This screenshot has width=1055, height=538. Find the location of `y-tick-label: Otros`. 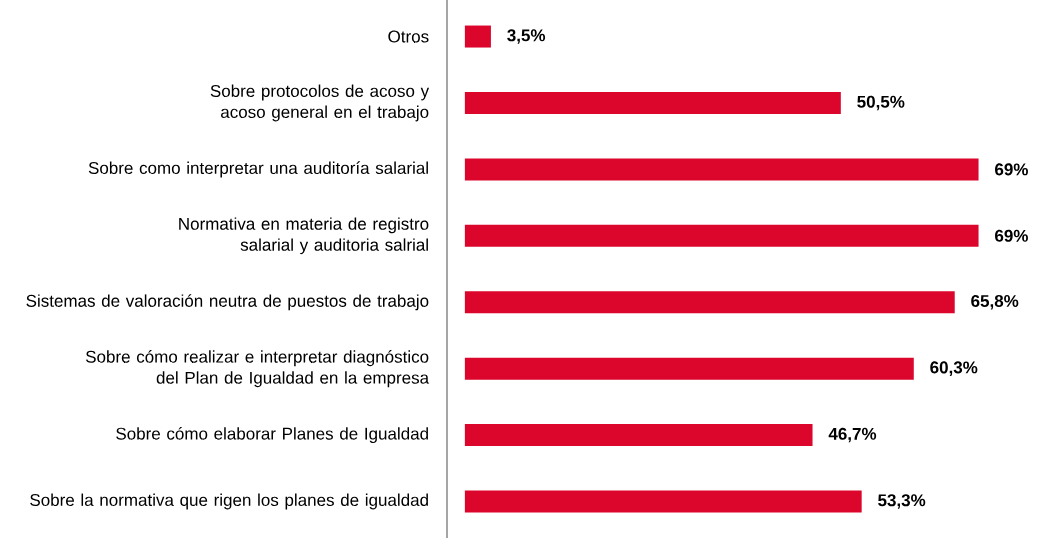

y-tick-label: Otros is located at coordinates (408, 36).